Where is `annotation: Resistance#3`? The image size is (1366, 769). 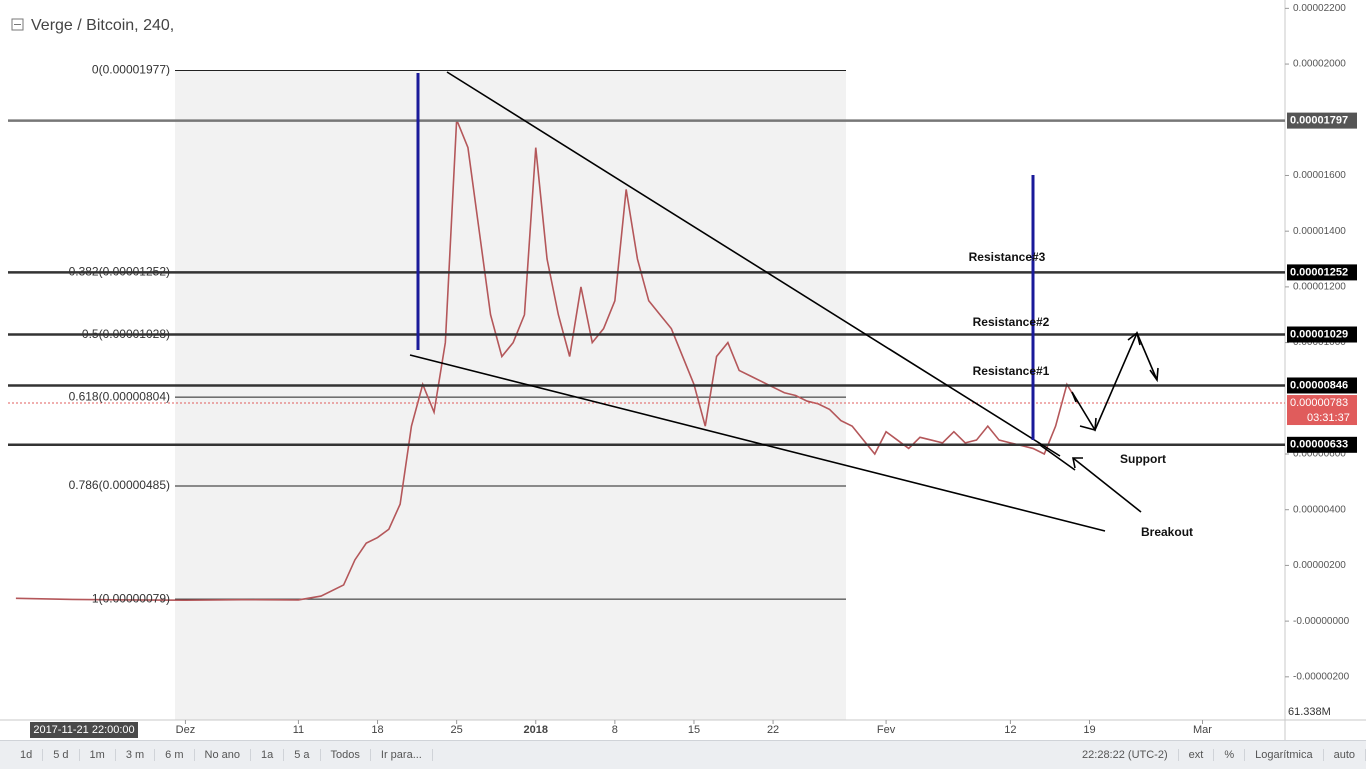 annotation: Resistance#3 is located at coordinates (1007, 257).